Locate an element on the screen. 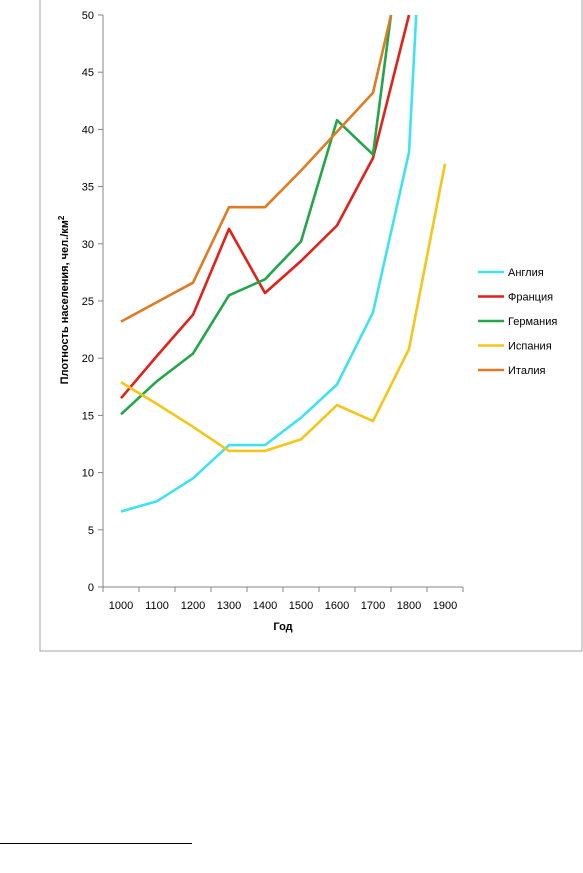 Image resolution: width=583 pixels, height=873 pixels. legend-label: Франция is located at coordinates (530, 298).